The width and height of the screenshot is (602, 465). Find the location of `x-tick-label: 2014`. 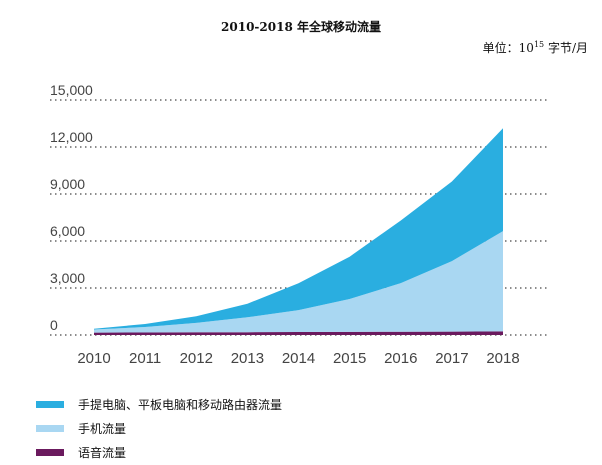

x-tick-label: 2014 is located at coordinates (298, 358).